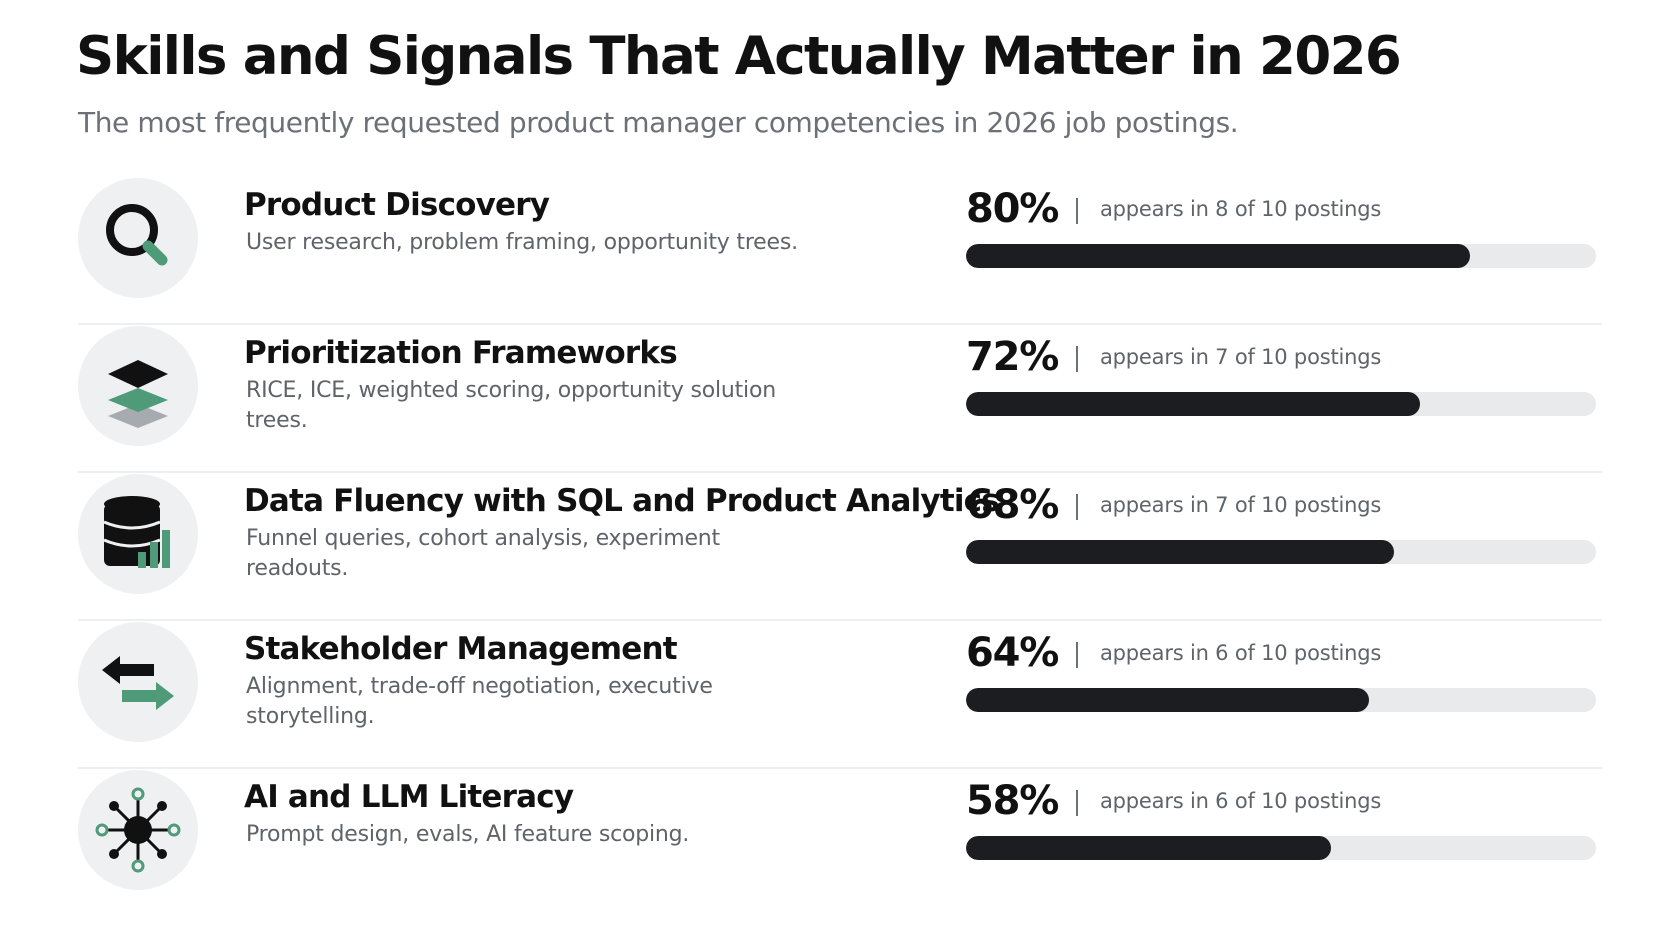 This screenshot has height=941, width=1672. I want to click on skill-name: Prioritization Frameworks, so click(461, 353).